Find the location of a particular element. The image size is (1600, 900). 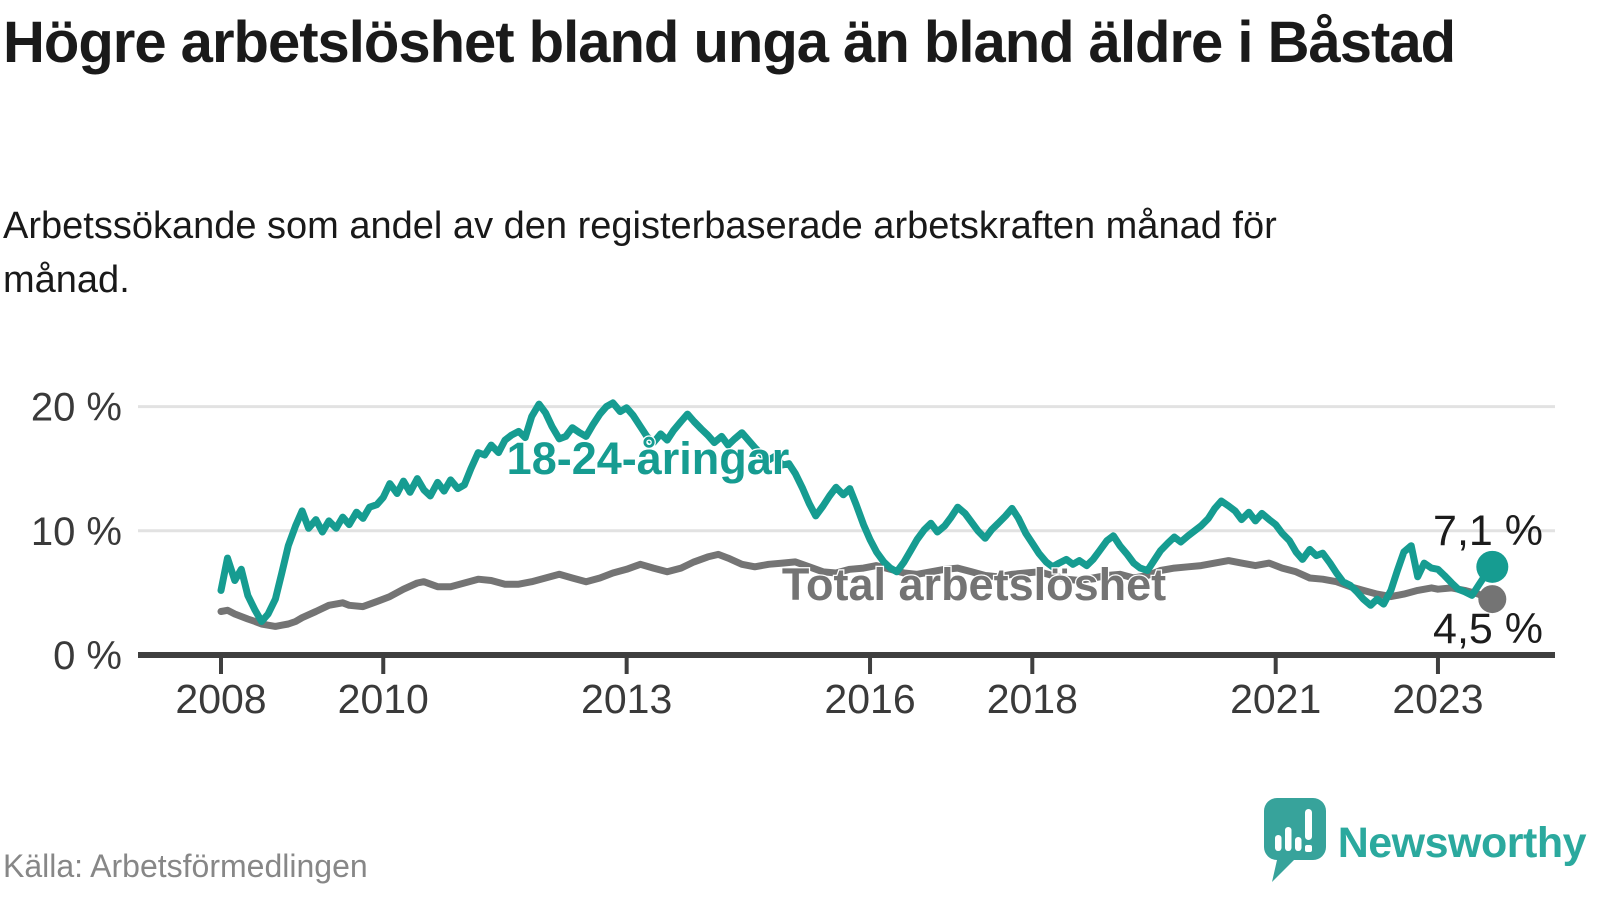

y-tick-label: 10 % is located at coordinates (76, 532).